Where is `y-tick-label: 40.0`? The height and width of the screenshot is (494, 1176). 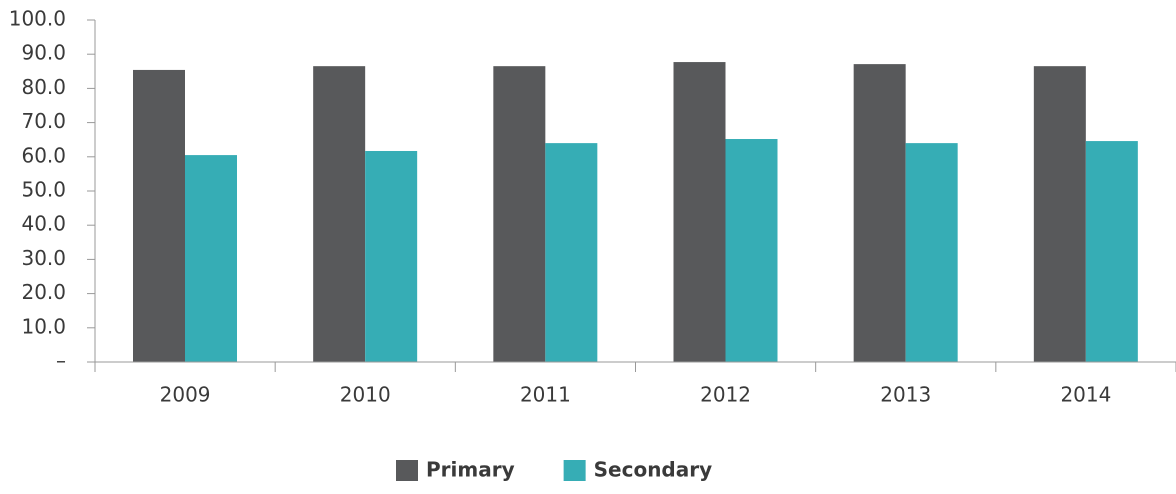 y-tick-label: 40.0 is located at coordinates (43, 224).